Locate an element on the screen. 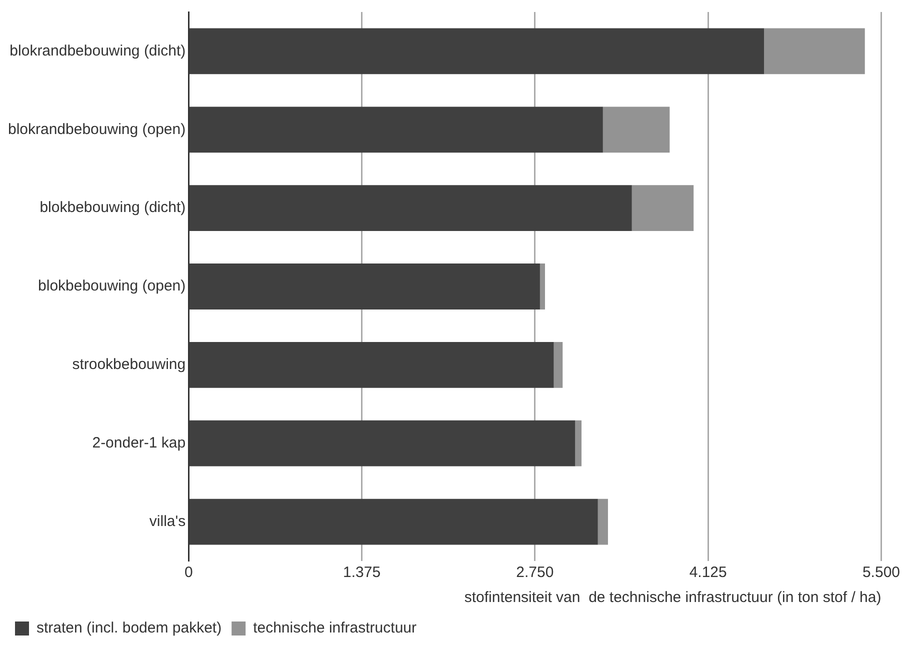  x-tick-label: 4.125 is located at coordinates (708, 573).